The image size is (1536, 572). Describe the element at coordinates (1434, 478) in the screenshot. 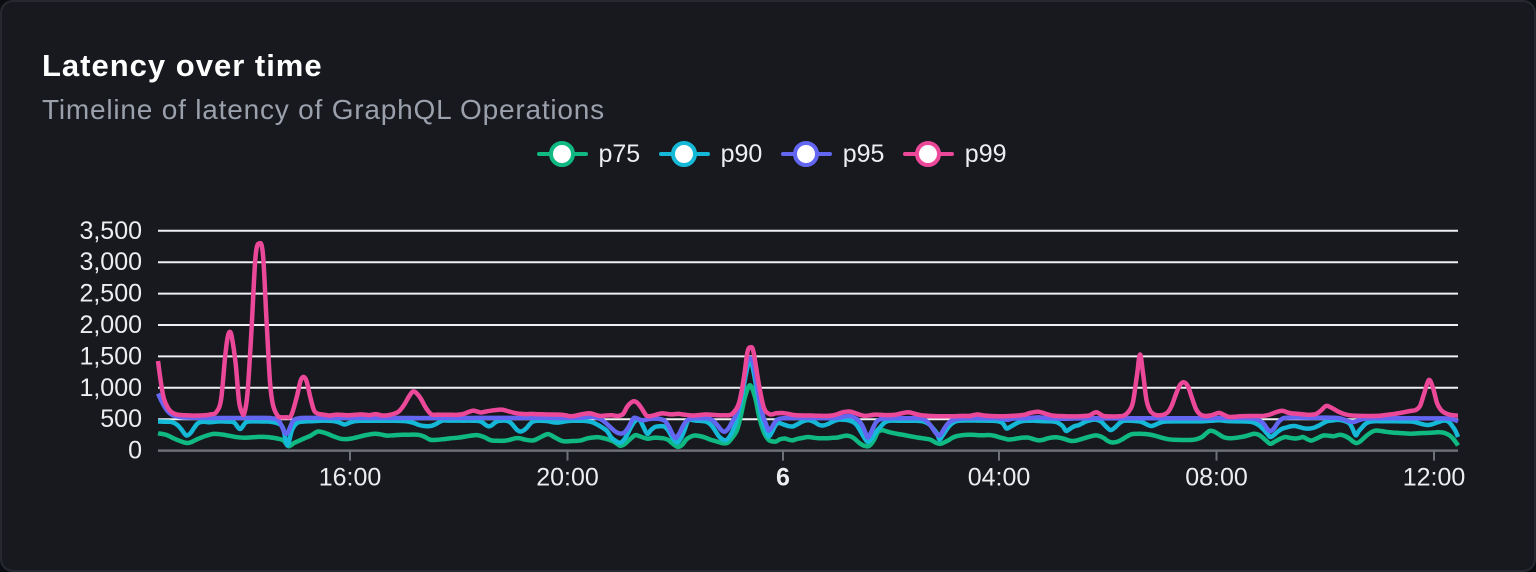

I see `svg-text: 12:00` at that location.